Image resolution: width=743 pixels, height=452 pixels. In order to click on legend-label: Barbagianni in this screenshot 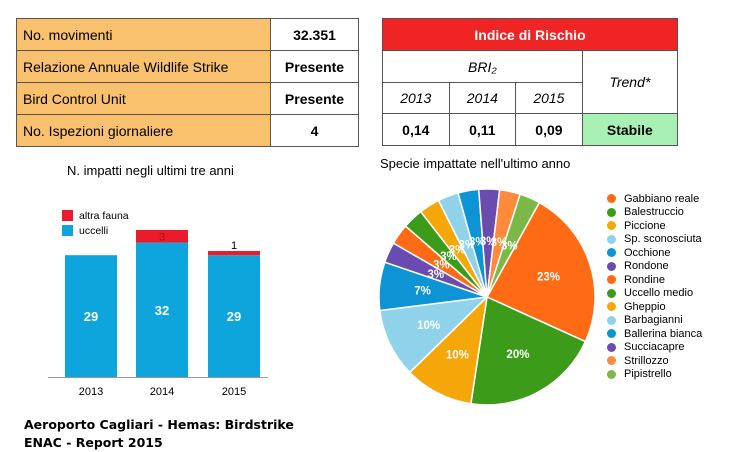, I will do `click(653, 320)`.